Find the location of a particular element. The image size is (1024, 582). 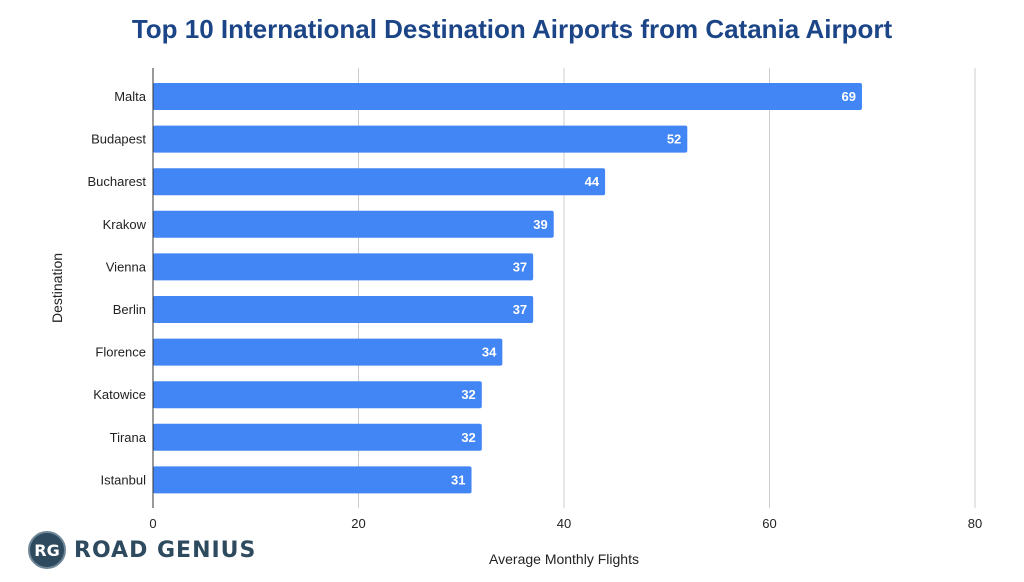

category-label: Istanbul is located at coordinates (123, 479).